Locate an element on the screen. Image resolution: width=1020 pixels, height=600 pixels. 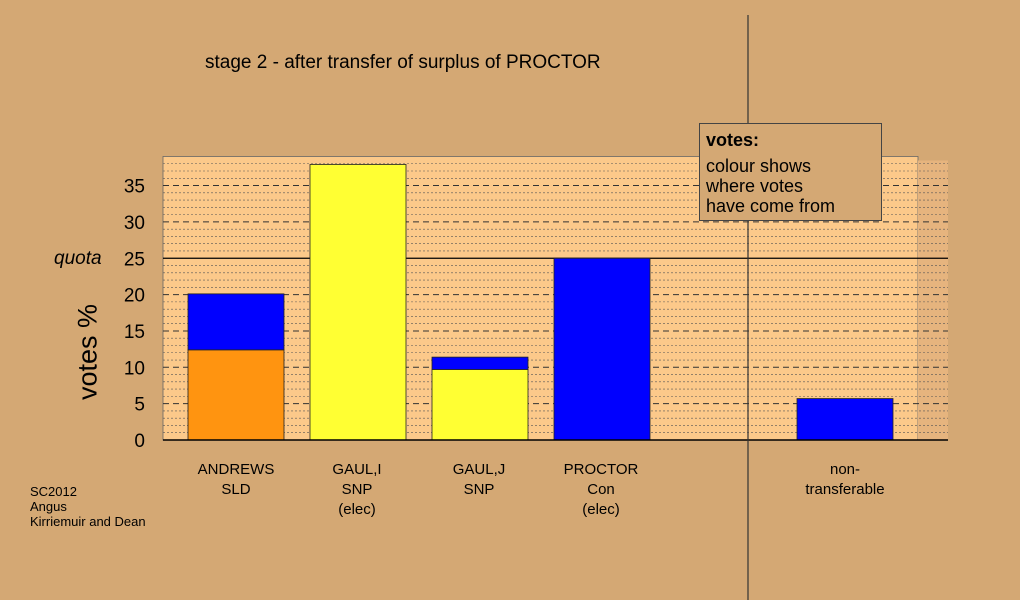
legend-line: have come from is located at coordinates (771, 206).